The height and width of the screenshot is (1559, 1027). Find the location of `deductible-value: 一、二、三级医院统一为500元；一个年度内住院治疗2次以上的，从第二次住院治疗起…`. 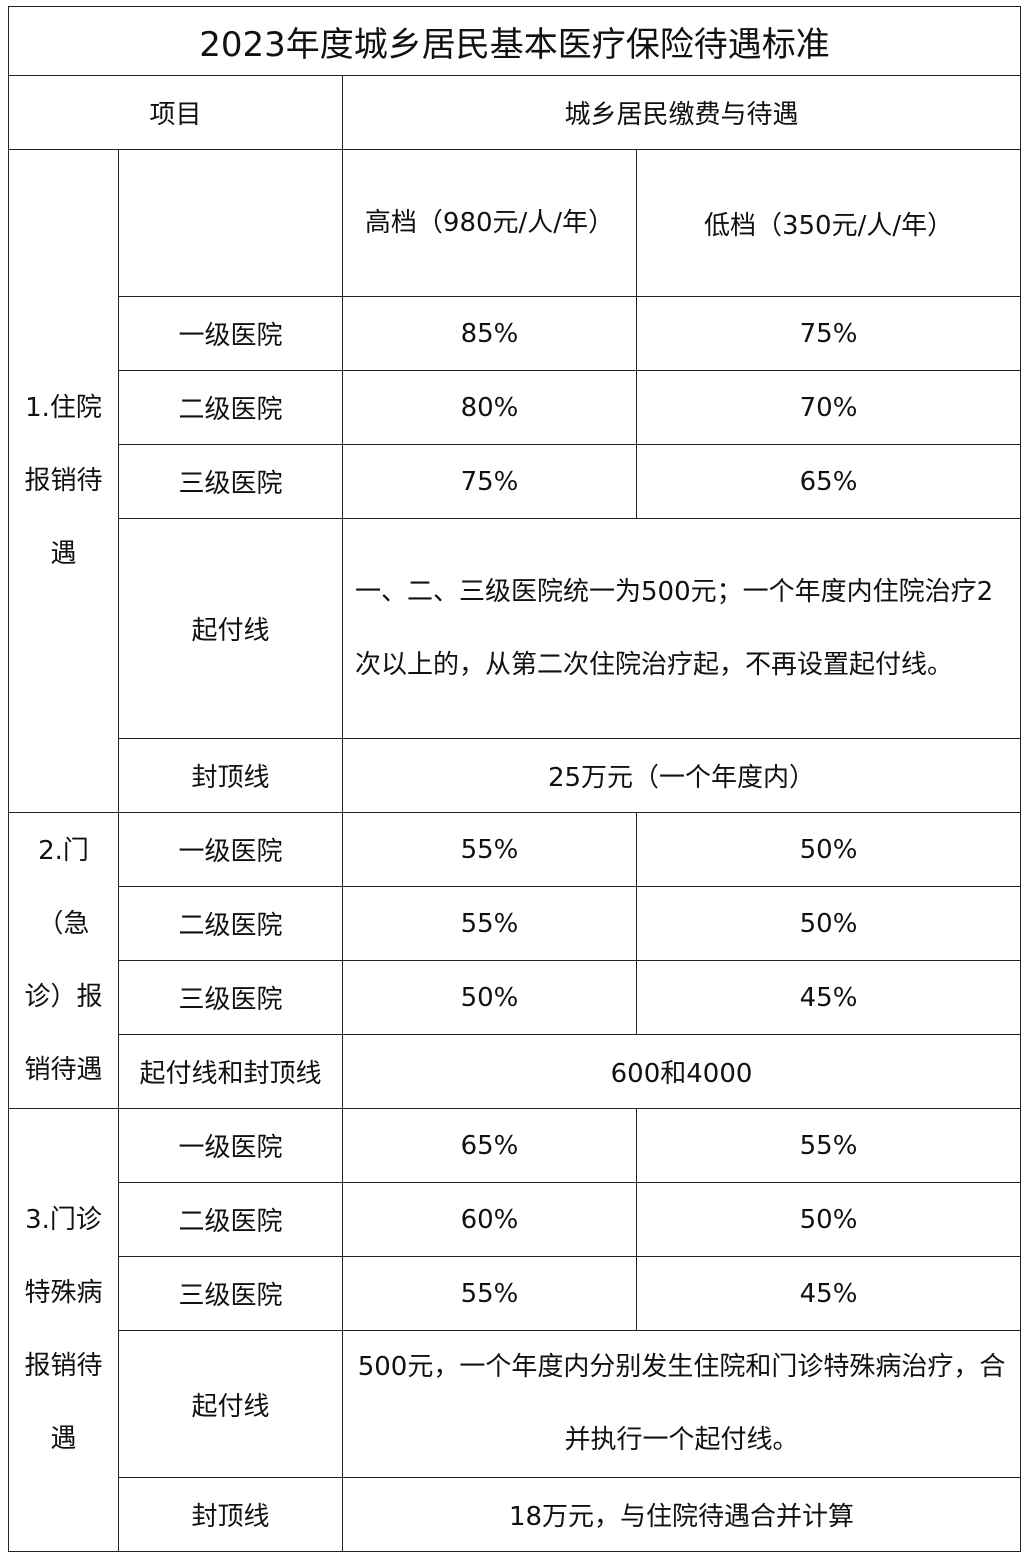

deductible-value: 一、二、三级医院统一为500元；一个年度内住院治疗2次以上的，从第二次住院治疗起… is located at coordinates (681, 628).